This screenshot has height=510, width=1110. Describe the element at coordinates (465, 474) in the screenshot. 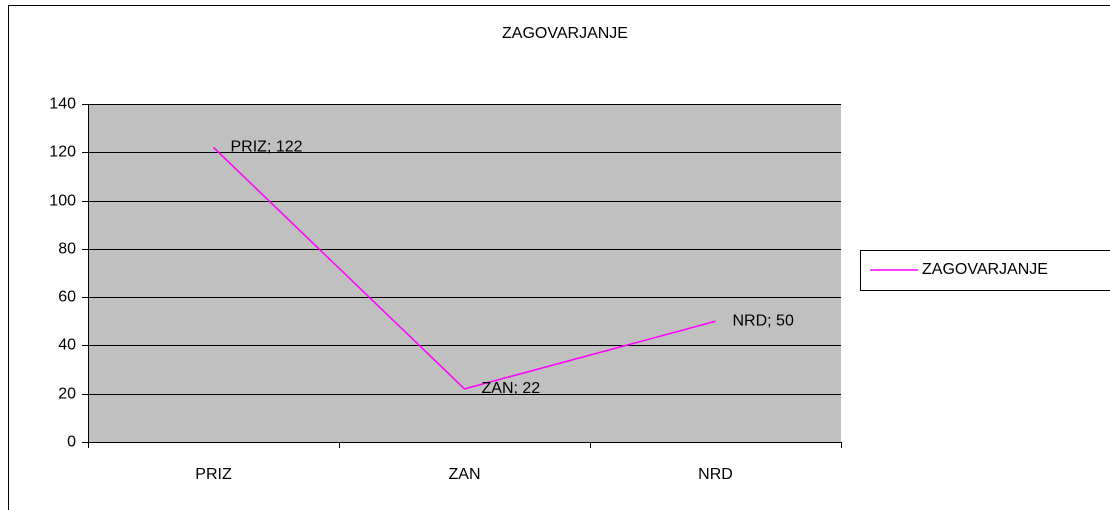

I see `x-tick-label: ZAN` at that location.